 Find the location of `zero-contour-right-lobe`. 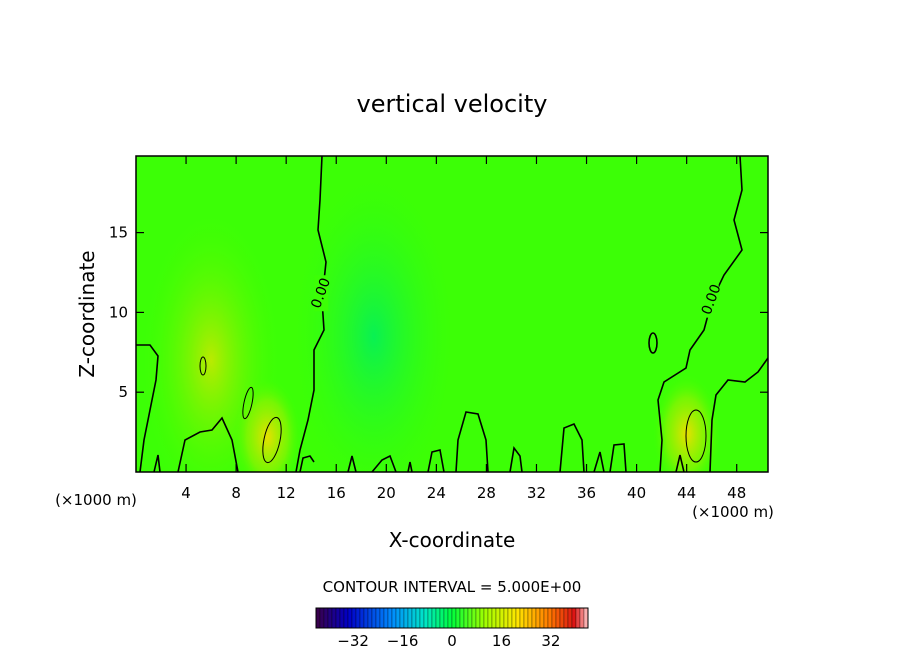

zero-contour-right-lobe is located at coordinates (738, 414).